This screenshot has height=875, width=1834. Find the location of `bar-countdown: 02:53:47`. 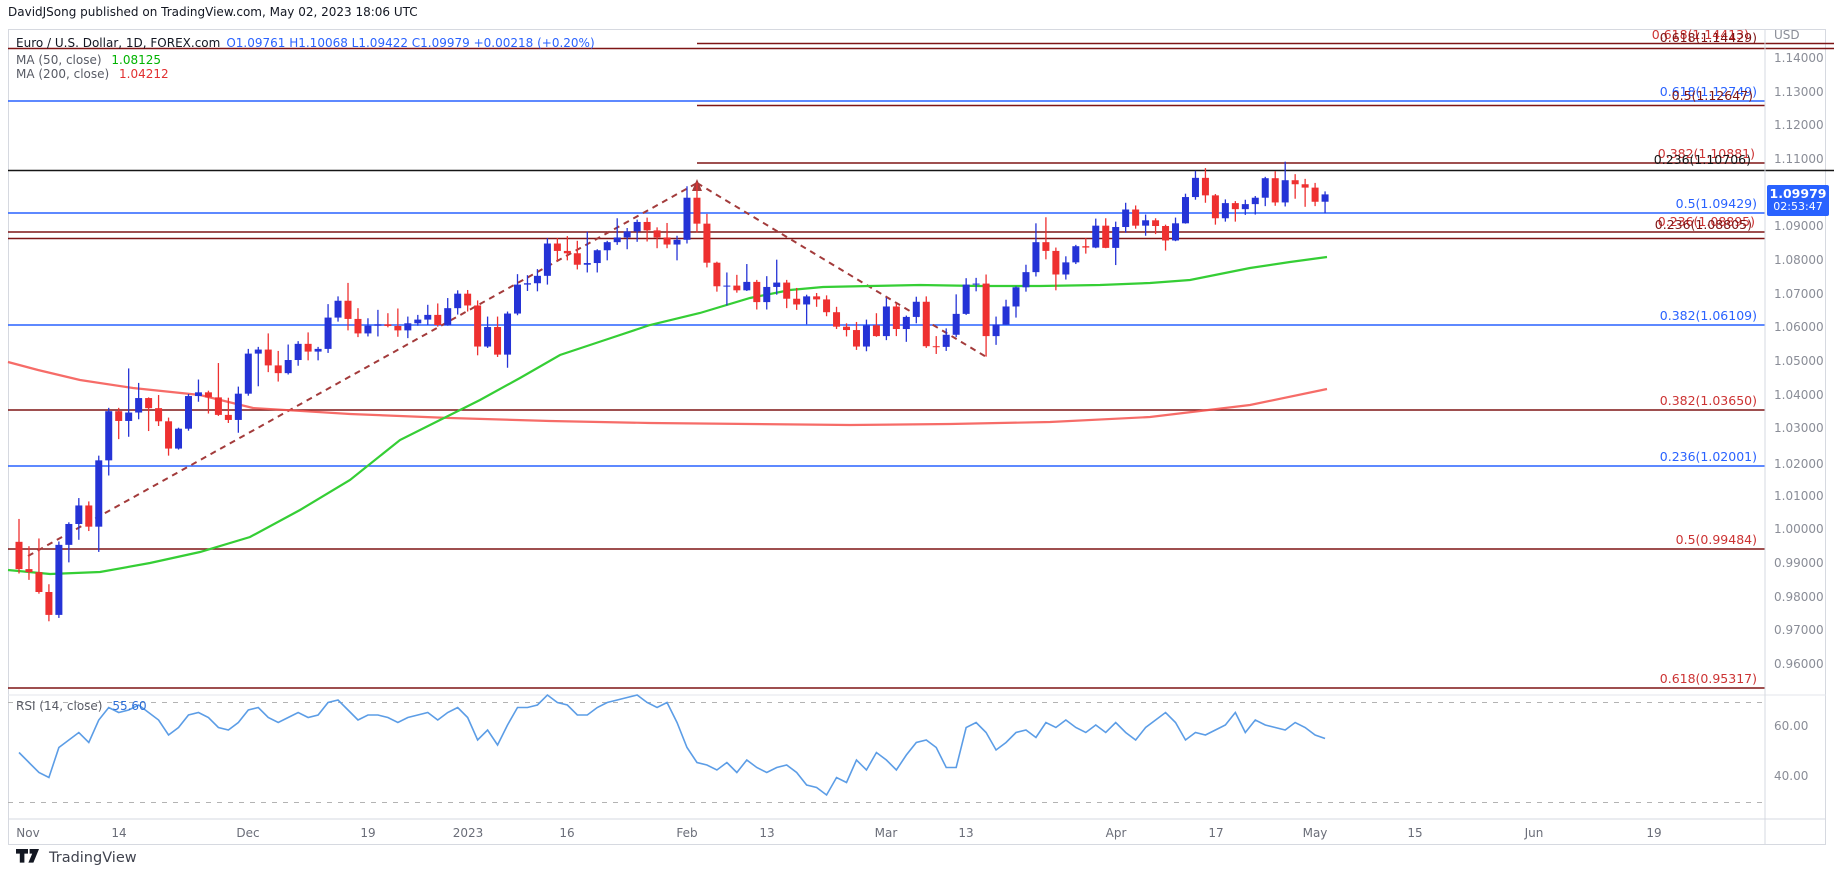

bar-countdown: 02:53:47 is located at coordinates (1798, 206).